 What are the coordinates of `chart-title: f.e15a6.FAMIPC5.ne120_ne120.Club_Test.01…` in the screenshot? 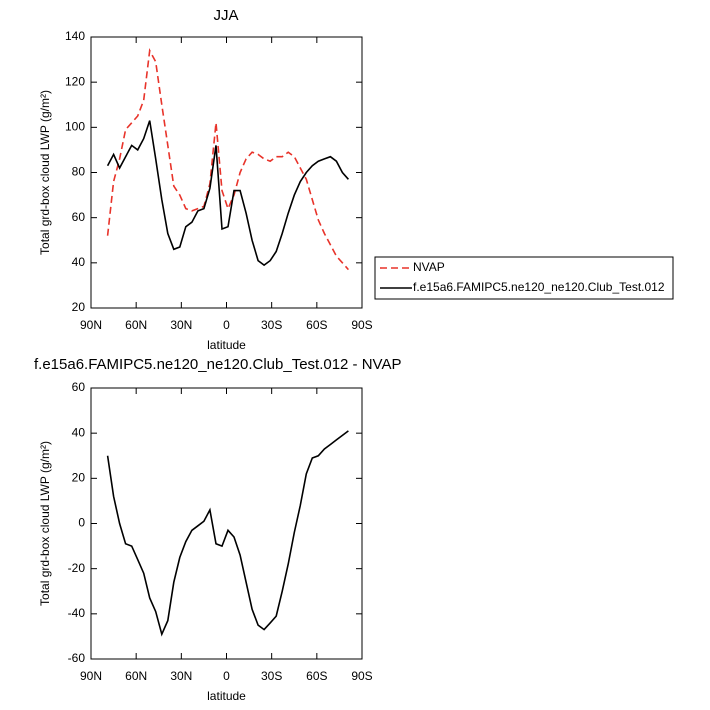 It's located at (217, 364).